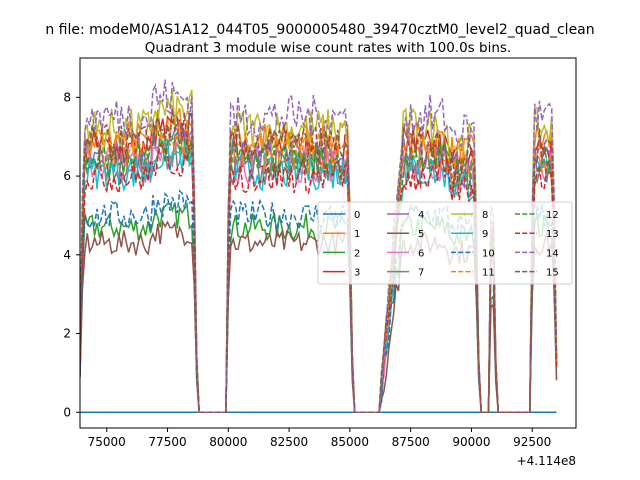 The image size is (640, 480). I want to click on y-tick-label: 0, so click(67, 412).